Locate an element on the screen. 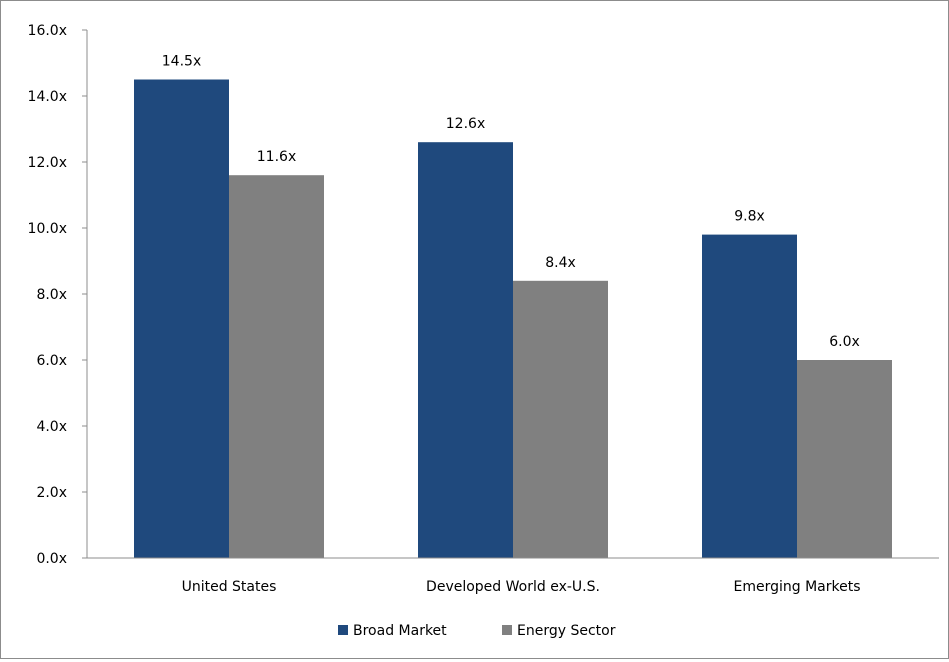  y-tick-label: 14.0x is located at coordinates (47, 97).